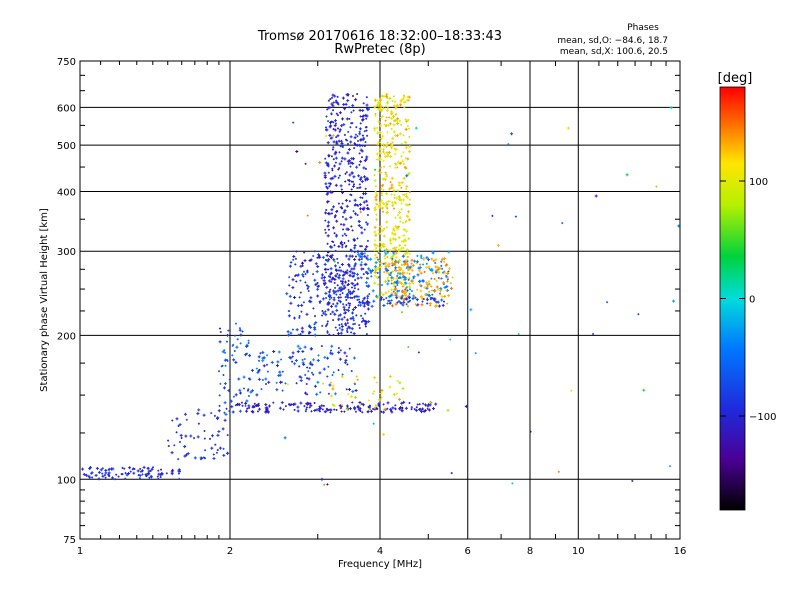 The image size is (800, 600). I want to click on x-tick-label: 1, so click(80, 551).